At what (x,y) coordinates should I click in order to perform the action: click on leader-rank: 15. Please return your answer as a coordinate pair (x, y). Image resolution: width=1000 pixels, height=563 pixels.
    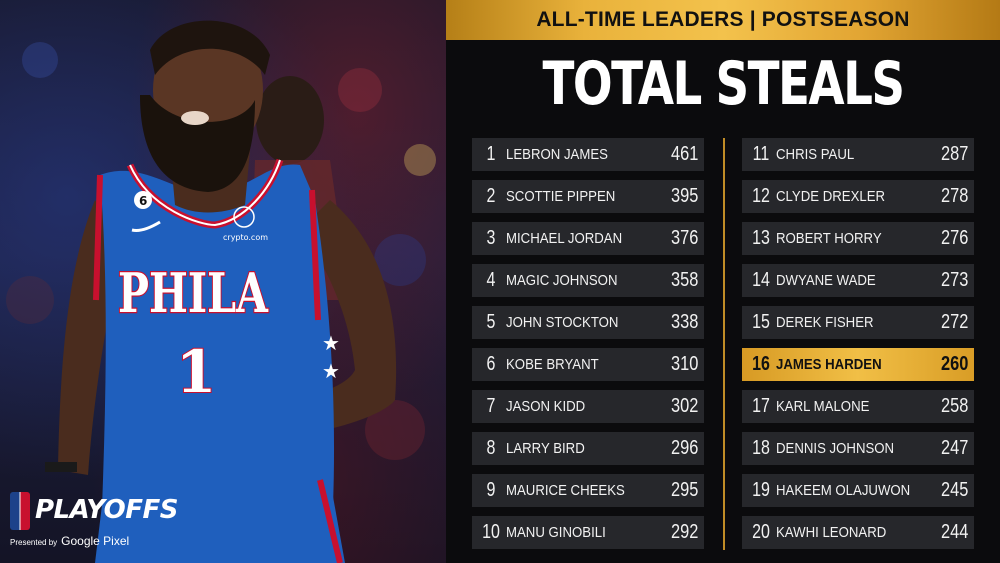
    Looking at the image, I should click on (761, 322).